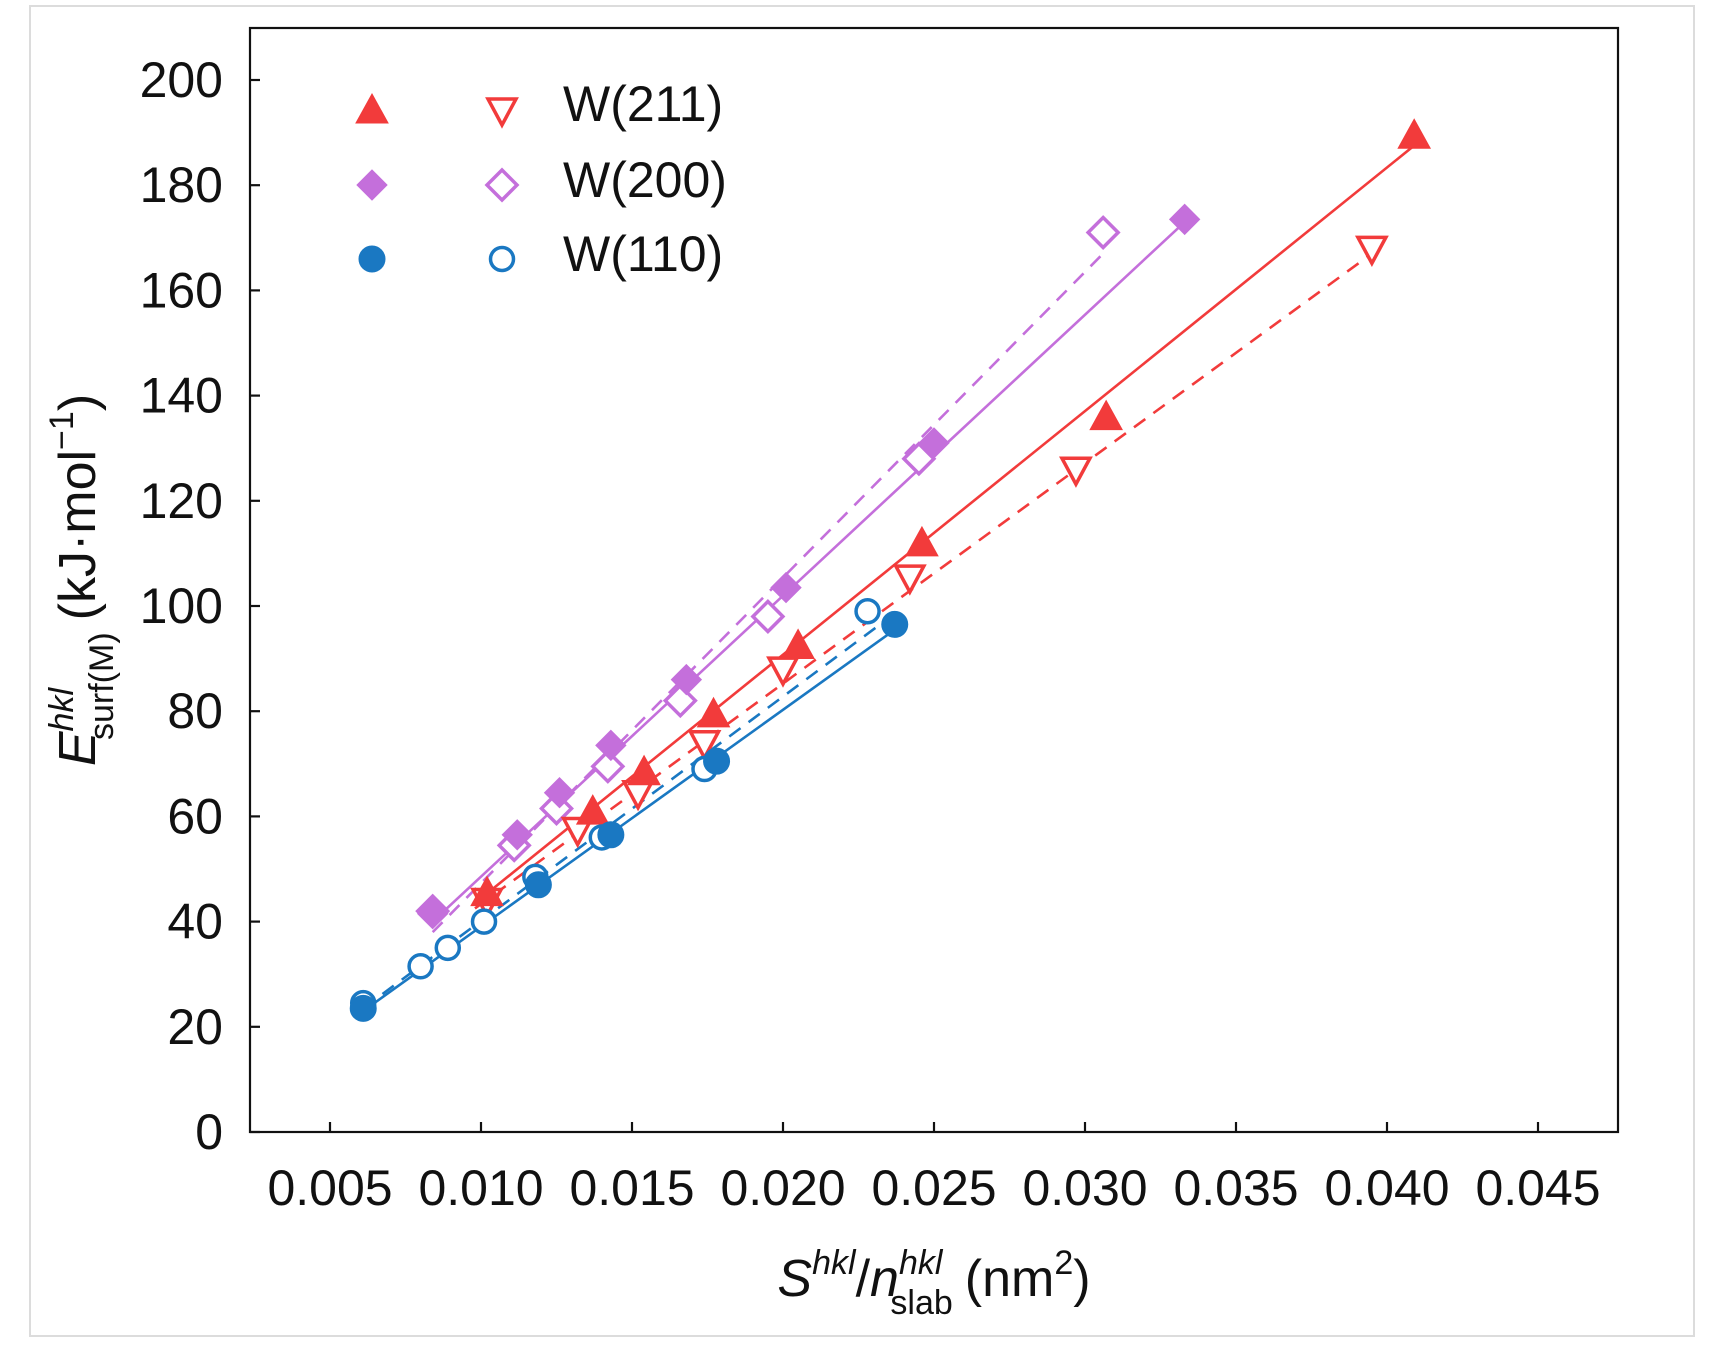 This screenshot has height=1346, width=1722. What do you see at coordinates (884, 1279) in the screenshot?
I see `x-title-n: n` at bounding box center [884, 1279].